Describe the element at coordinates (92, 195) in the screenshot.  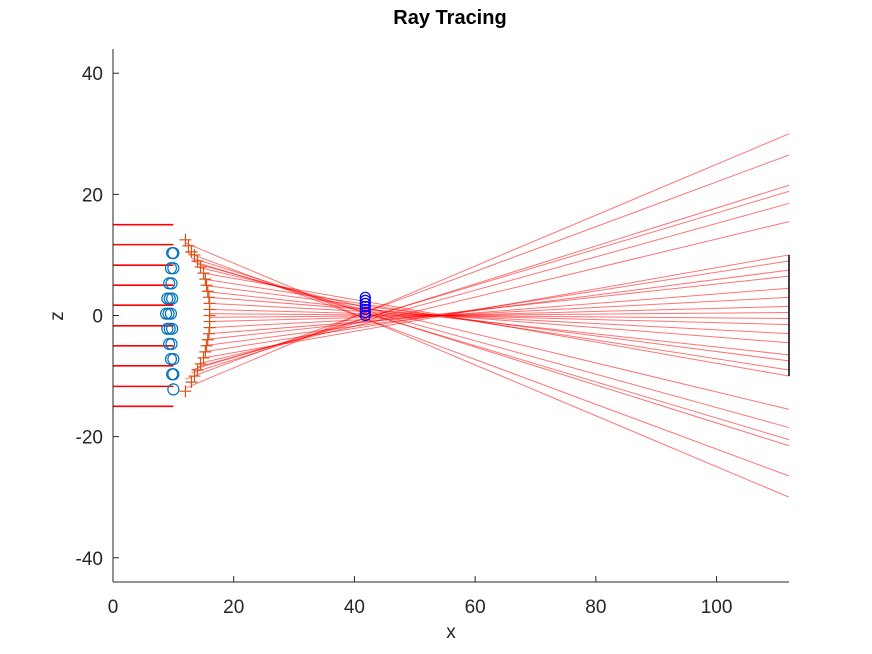
I see `y-tick-label: 20` at that location.